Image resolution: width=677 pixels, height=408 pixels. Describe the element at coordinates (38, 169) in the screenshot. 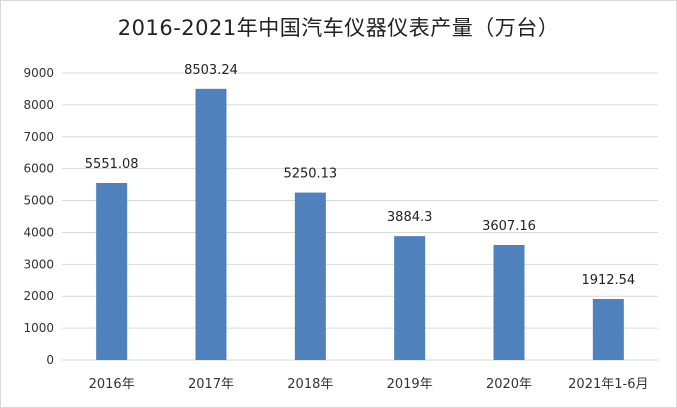

I see `y-tick-label-6: 6000` at that location.